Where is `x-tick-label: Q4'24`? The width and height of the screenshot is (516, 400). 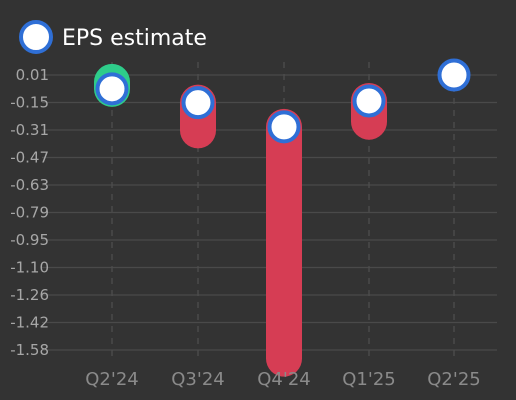 x-tick-label: Q4'24 is located at coordinates (283, 379).